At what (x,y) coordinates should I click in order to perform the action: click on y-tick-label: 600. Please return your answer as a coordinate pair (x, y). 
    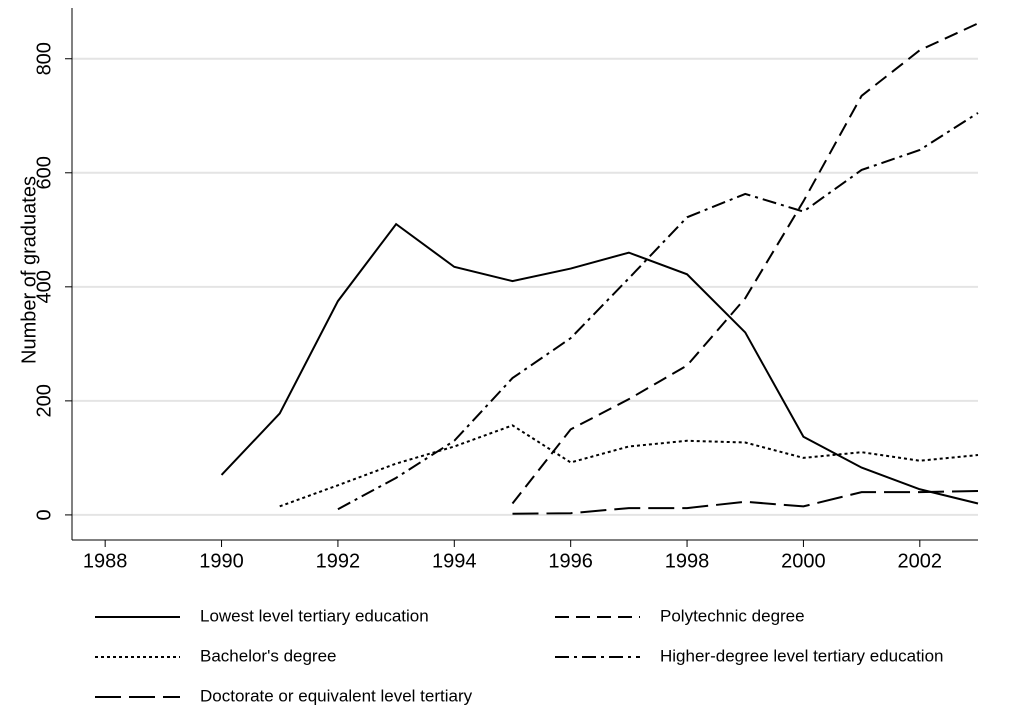
    Looking at the image, I should click on (44, 172).